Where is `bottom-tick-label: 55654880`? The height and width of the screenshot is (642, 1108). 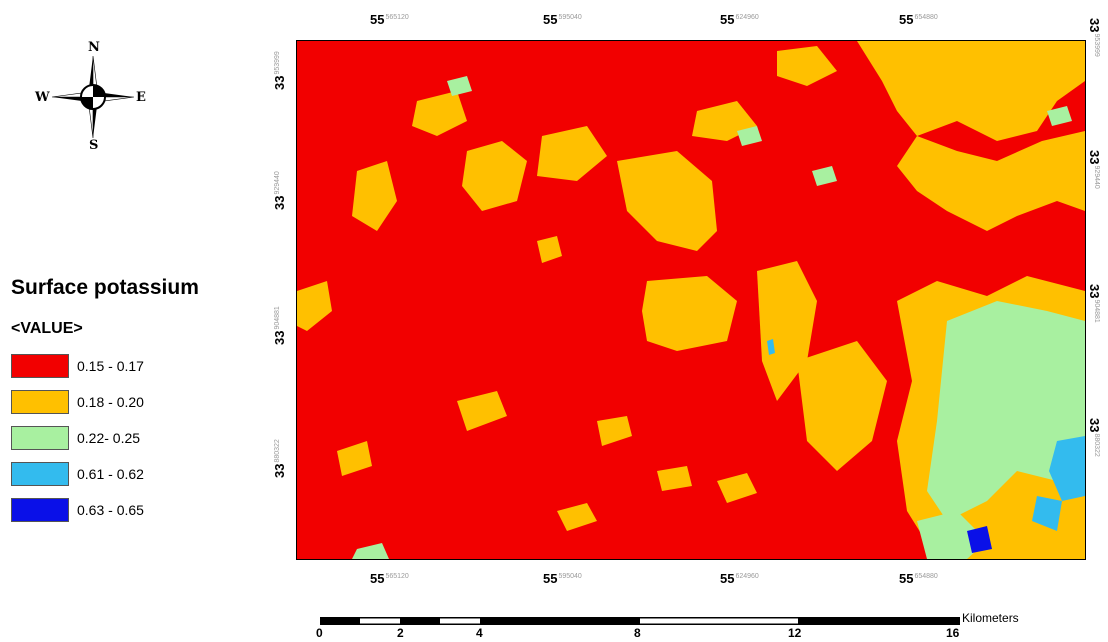
bottom-tick-label: 55654880 is located at coordinates (918, 578).